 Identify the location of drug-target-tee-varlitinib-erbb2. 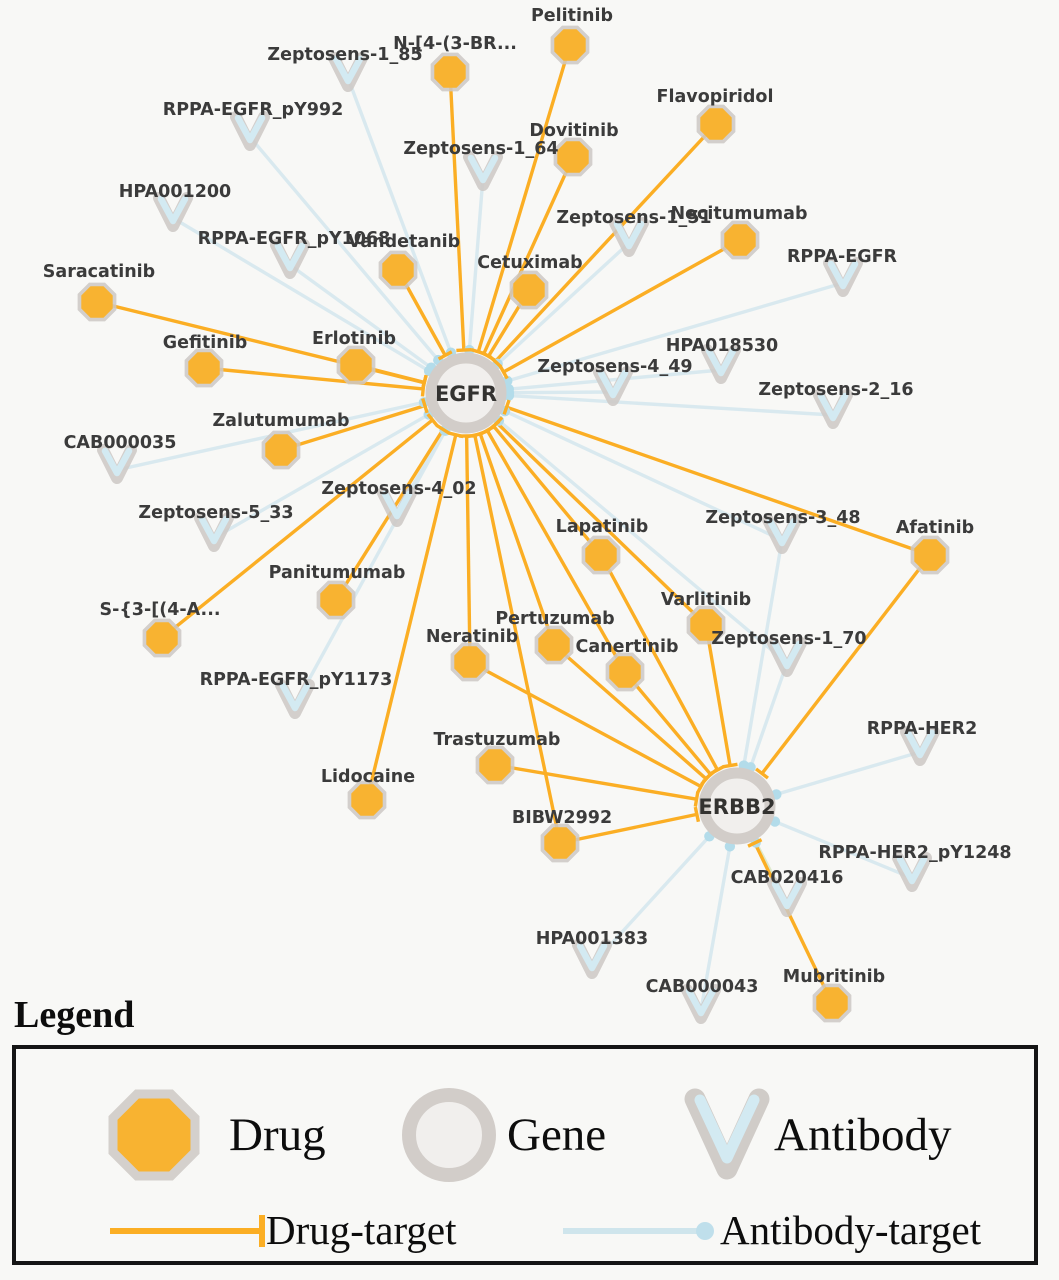
(730, 765).